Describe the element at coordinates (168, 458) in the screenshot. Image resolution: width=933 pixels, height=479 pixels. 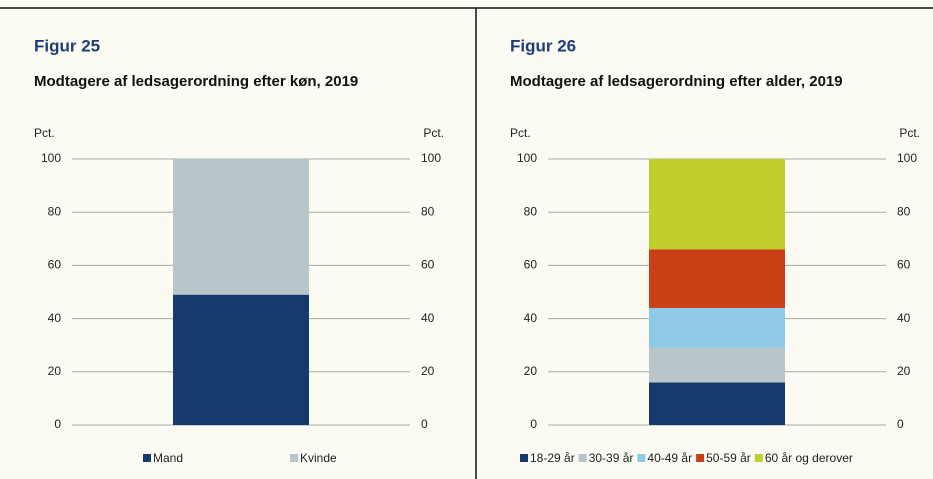
I see `legend-label: Mand` at that location.